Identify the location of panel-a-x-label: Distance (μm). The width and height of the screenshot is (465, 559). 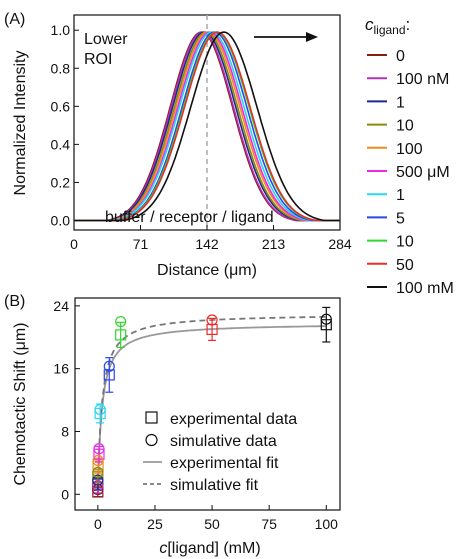
(207, 270).